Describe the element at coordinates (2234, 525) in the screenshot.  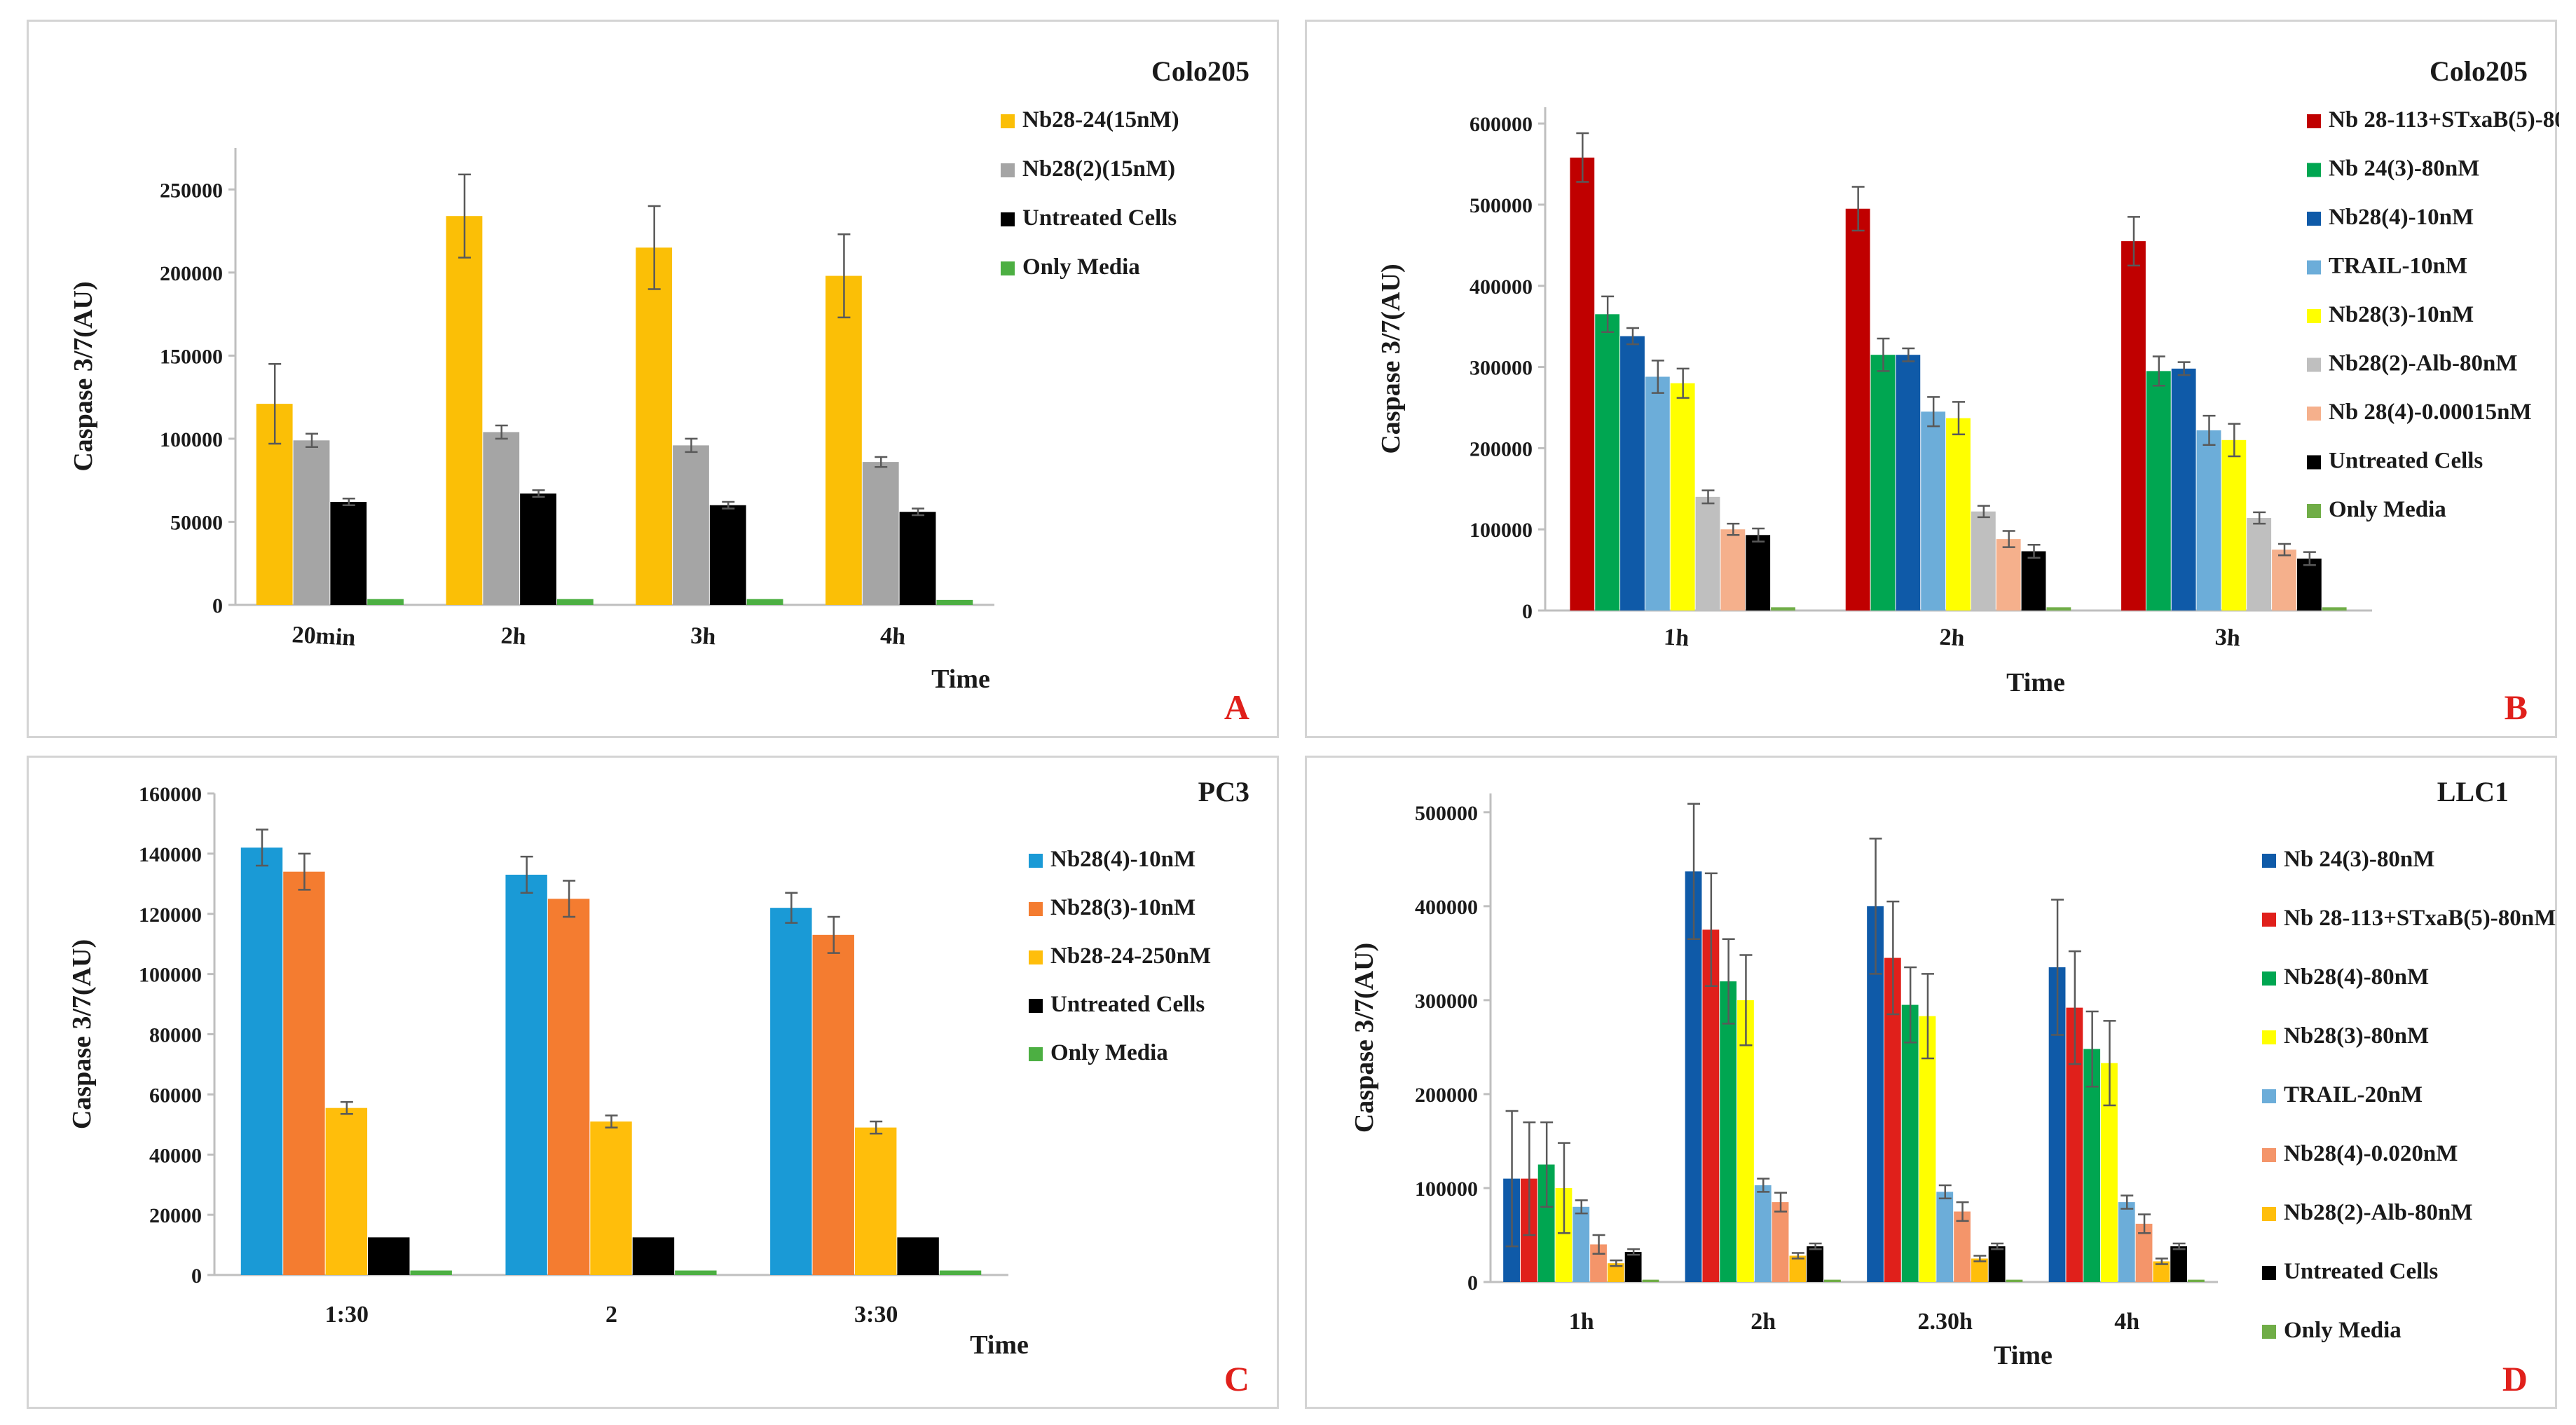
I see `bar-Nb28(3)-10nM-3h` at that location.